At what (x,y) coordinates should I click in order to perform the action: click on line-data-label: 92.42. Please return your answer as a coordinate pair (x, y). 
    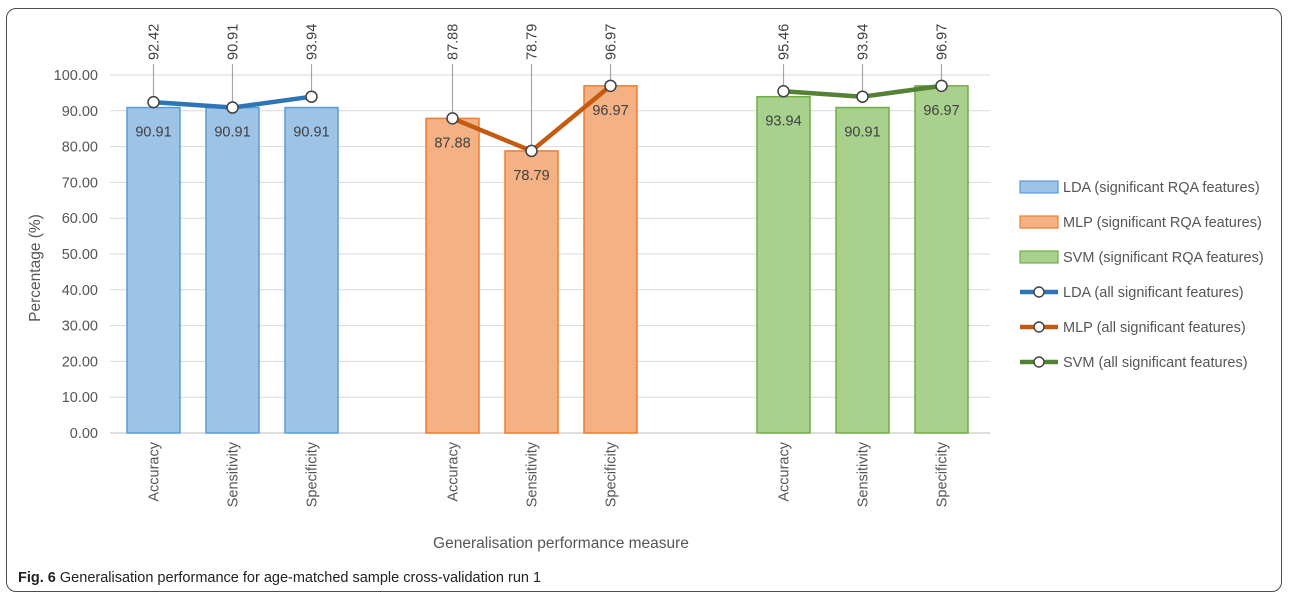
    Looking at the image, I should click on (155, 42).